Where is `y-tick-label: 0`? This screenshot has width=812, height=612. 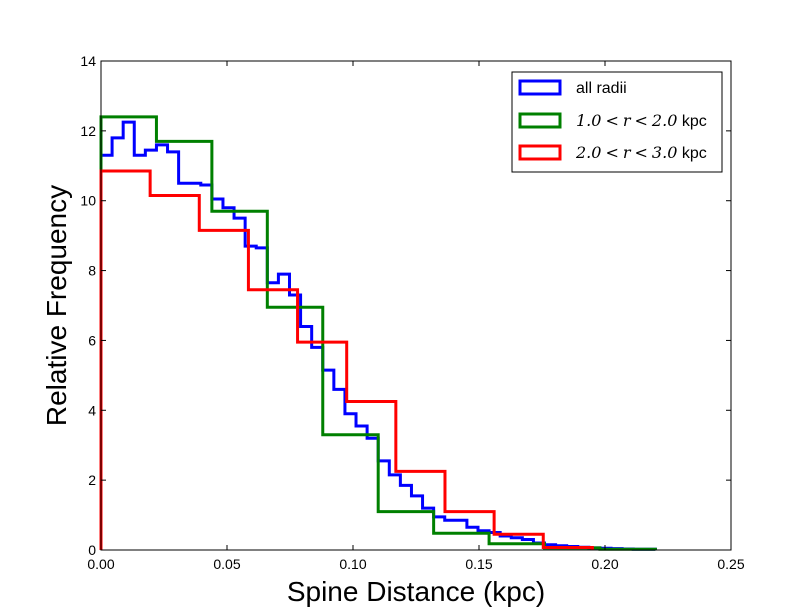
y-tick-label: 0 is located at coordinates (92, 550).